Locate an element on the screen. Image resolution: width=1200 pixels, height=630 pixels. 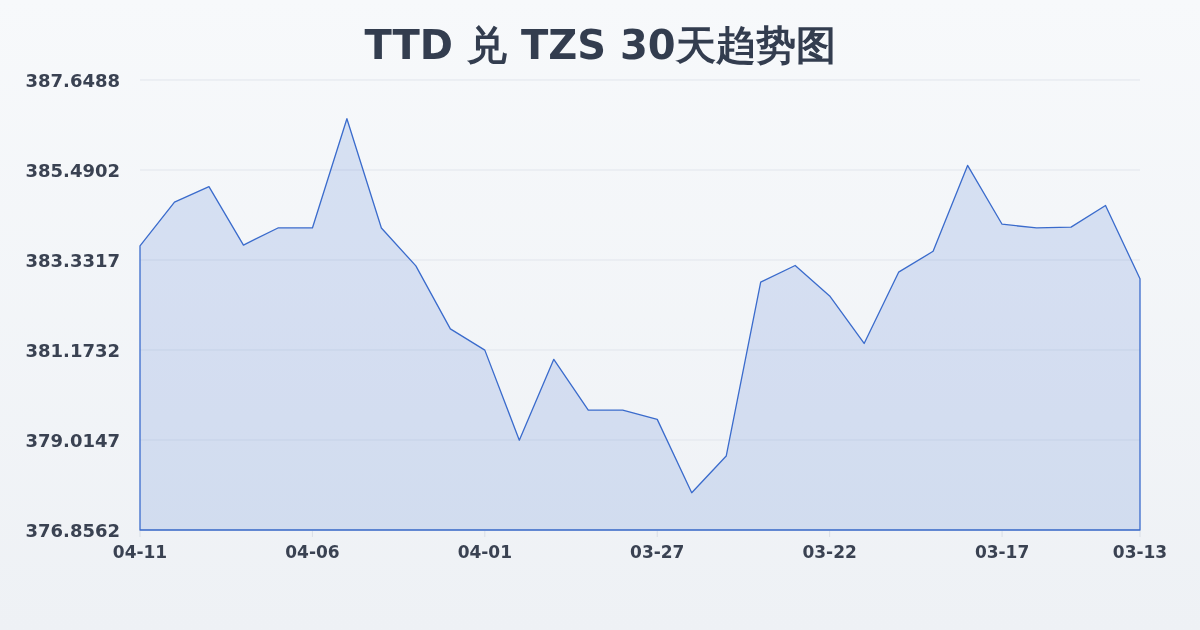
y-tick-label: 385.4902 is located at coordinates (72, 170).